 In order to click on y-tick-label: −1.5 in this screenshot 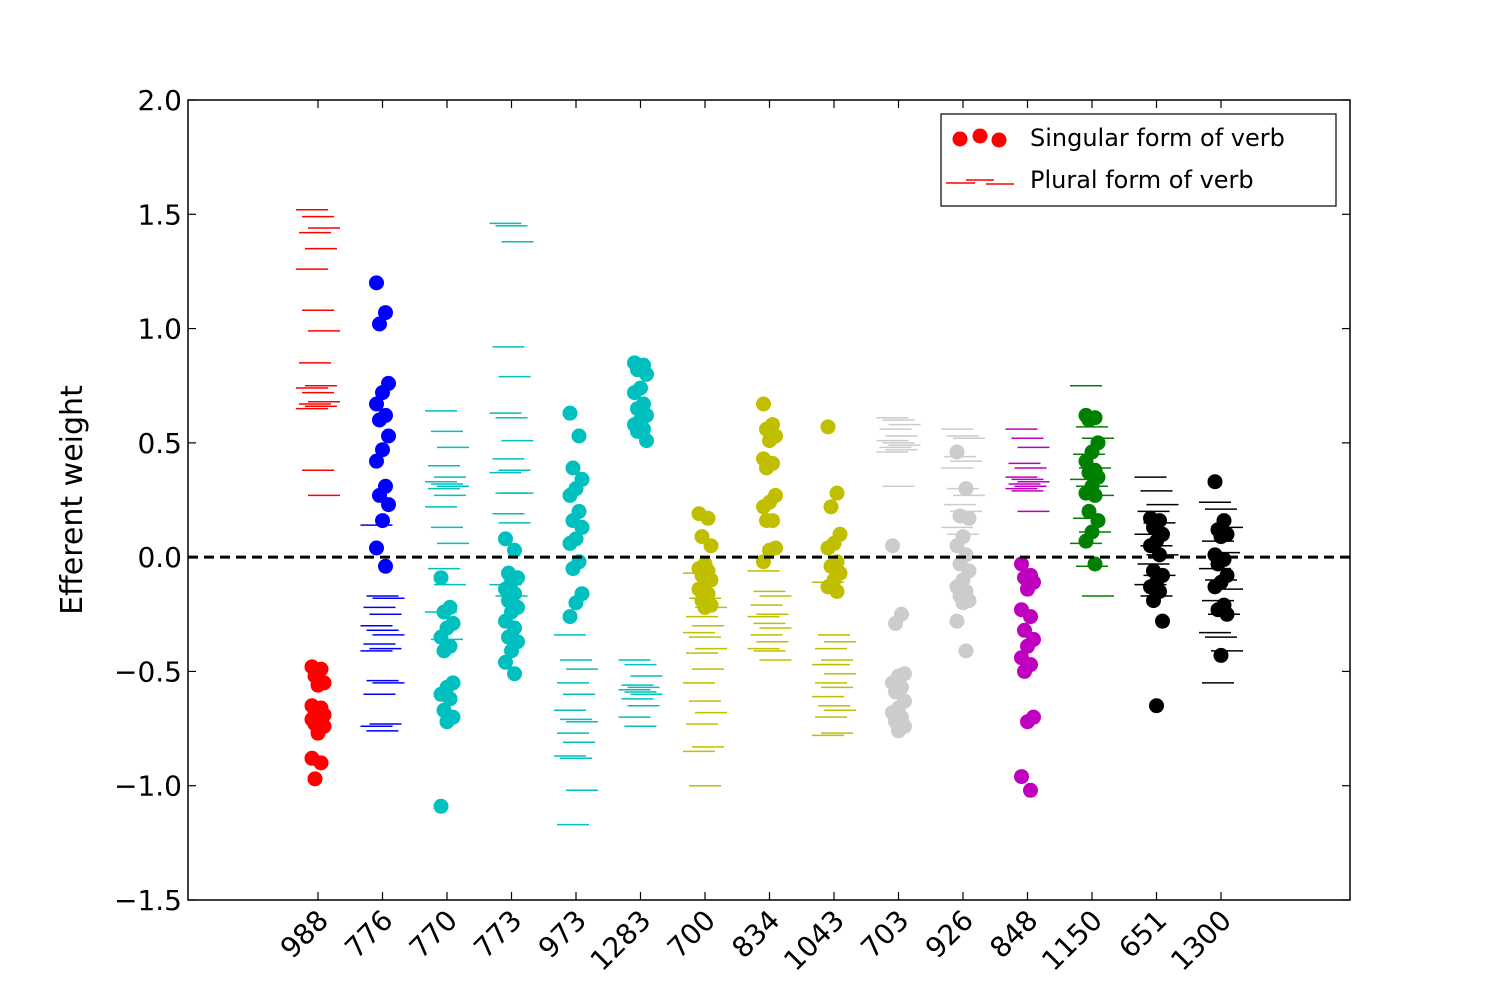, I will do `click(148, 900)`.